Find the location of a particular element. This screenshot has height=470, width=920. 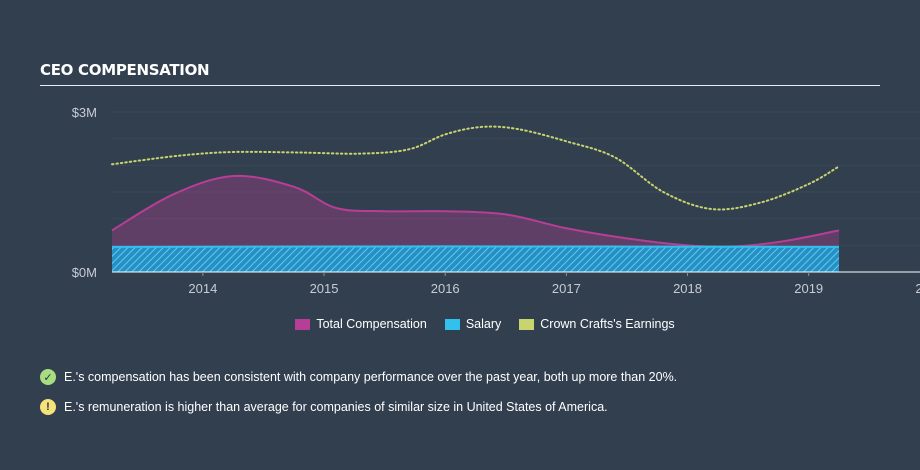

line-salary is located at coordinates (475, 246).